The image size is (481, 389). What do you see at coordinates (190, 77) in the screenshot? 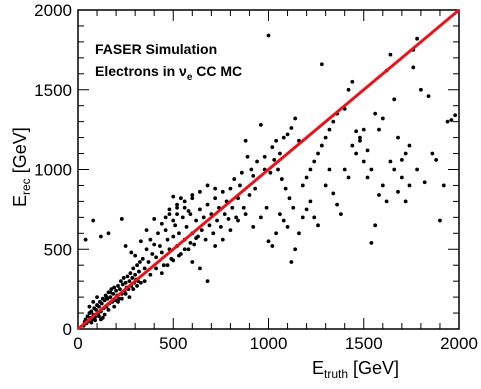
I see `annotation-nu-subscript: e` at bounding box center [190, 77].